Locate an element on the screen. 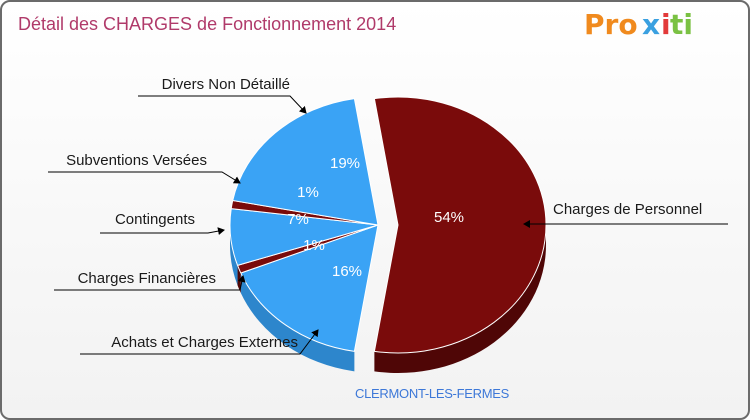  slice-percent-1: 16% is located at coordinates (347, 271).